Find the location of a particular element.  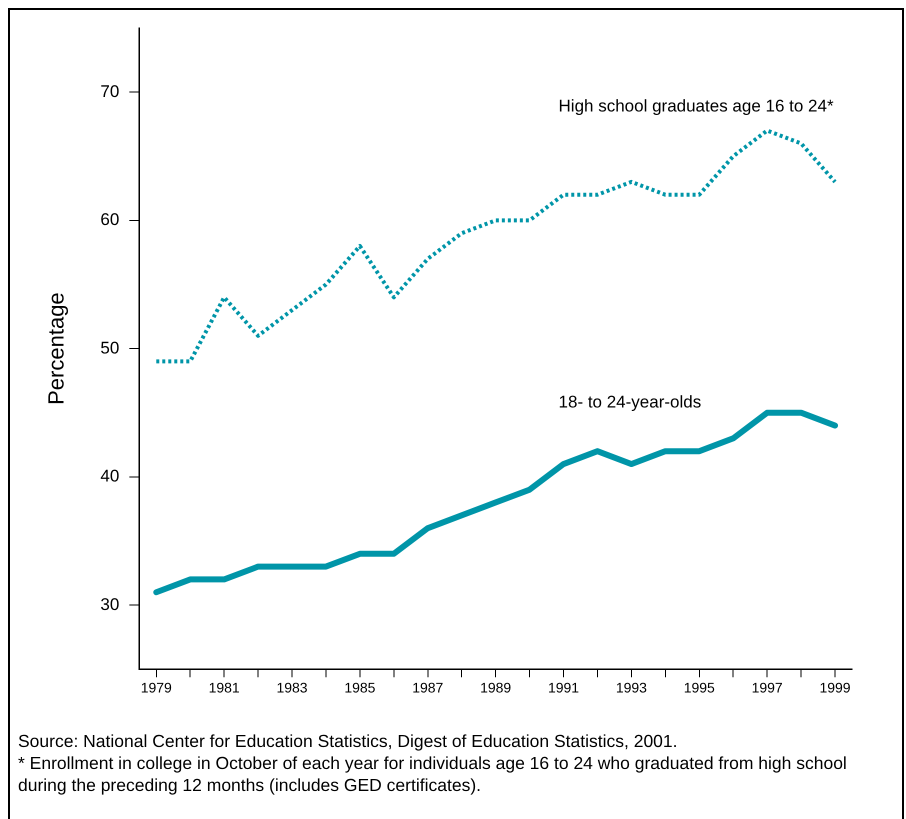

x-tick-label: 1981 is located at coordinates (224, 687).